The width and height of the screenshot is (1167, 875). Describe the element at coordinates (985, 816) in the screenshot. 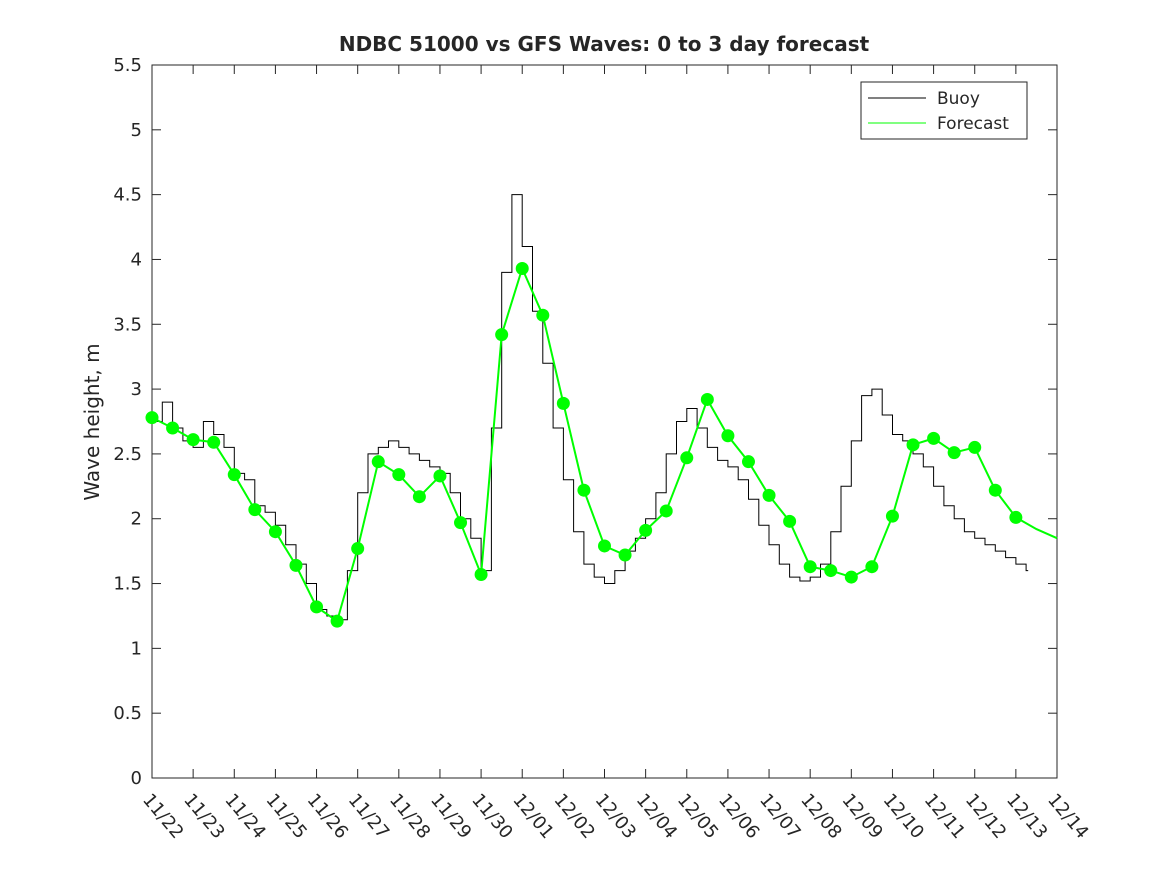

I see `x-tick-label: 12/12` at that location.